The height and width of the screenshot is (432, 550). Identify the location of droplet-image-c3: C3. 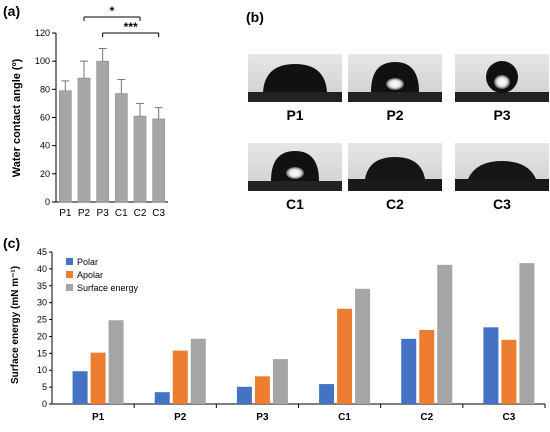
(502, 177).